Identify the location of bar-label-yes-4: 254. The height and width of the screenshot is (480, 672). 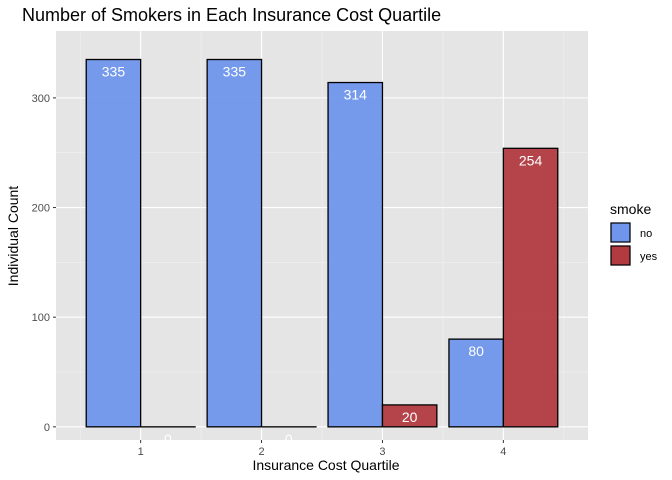
(531, 160).